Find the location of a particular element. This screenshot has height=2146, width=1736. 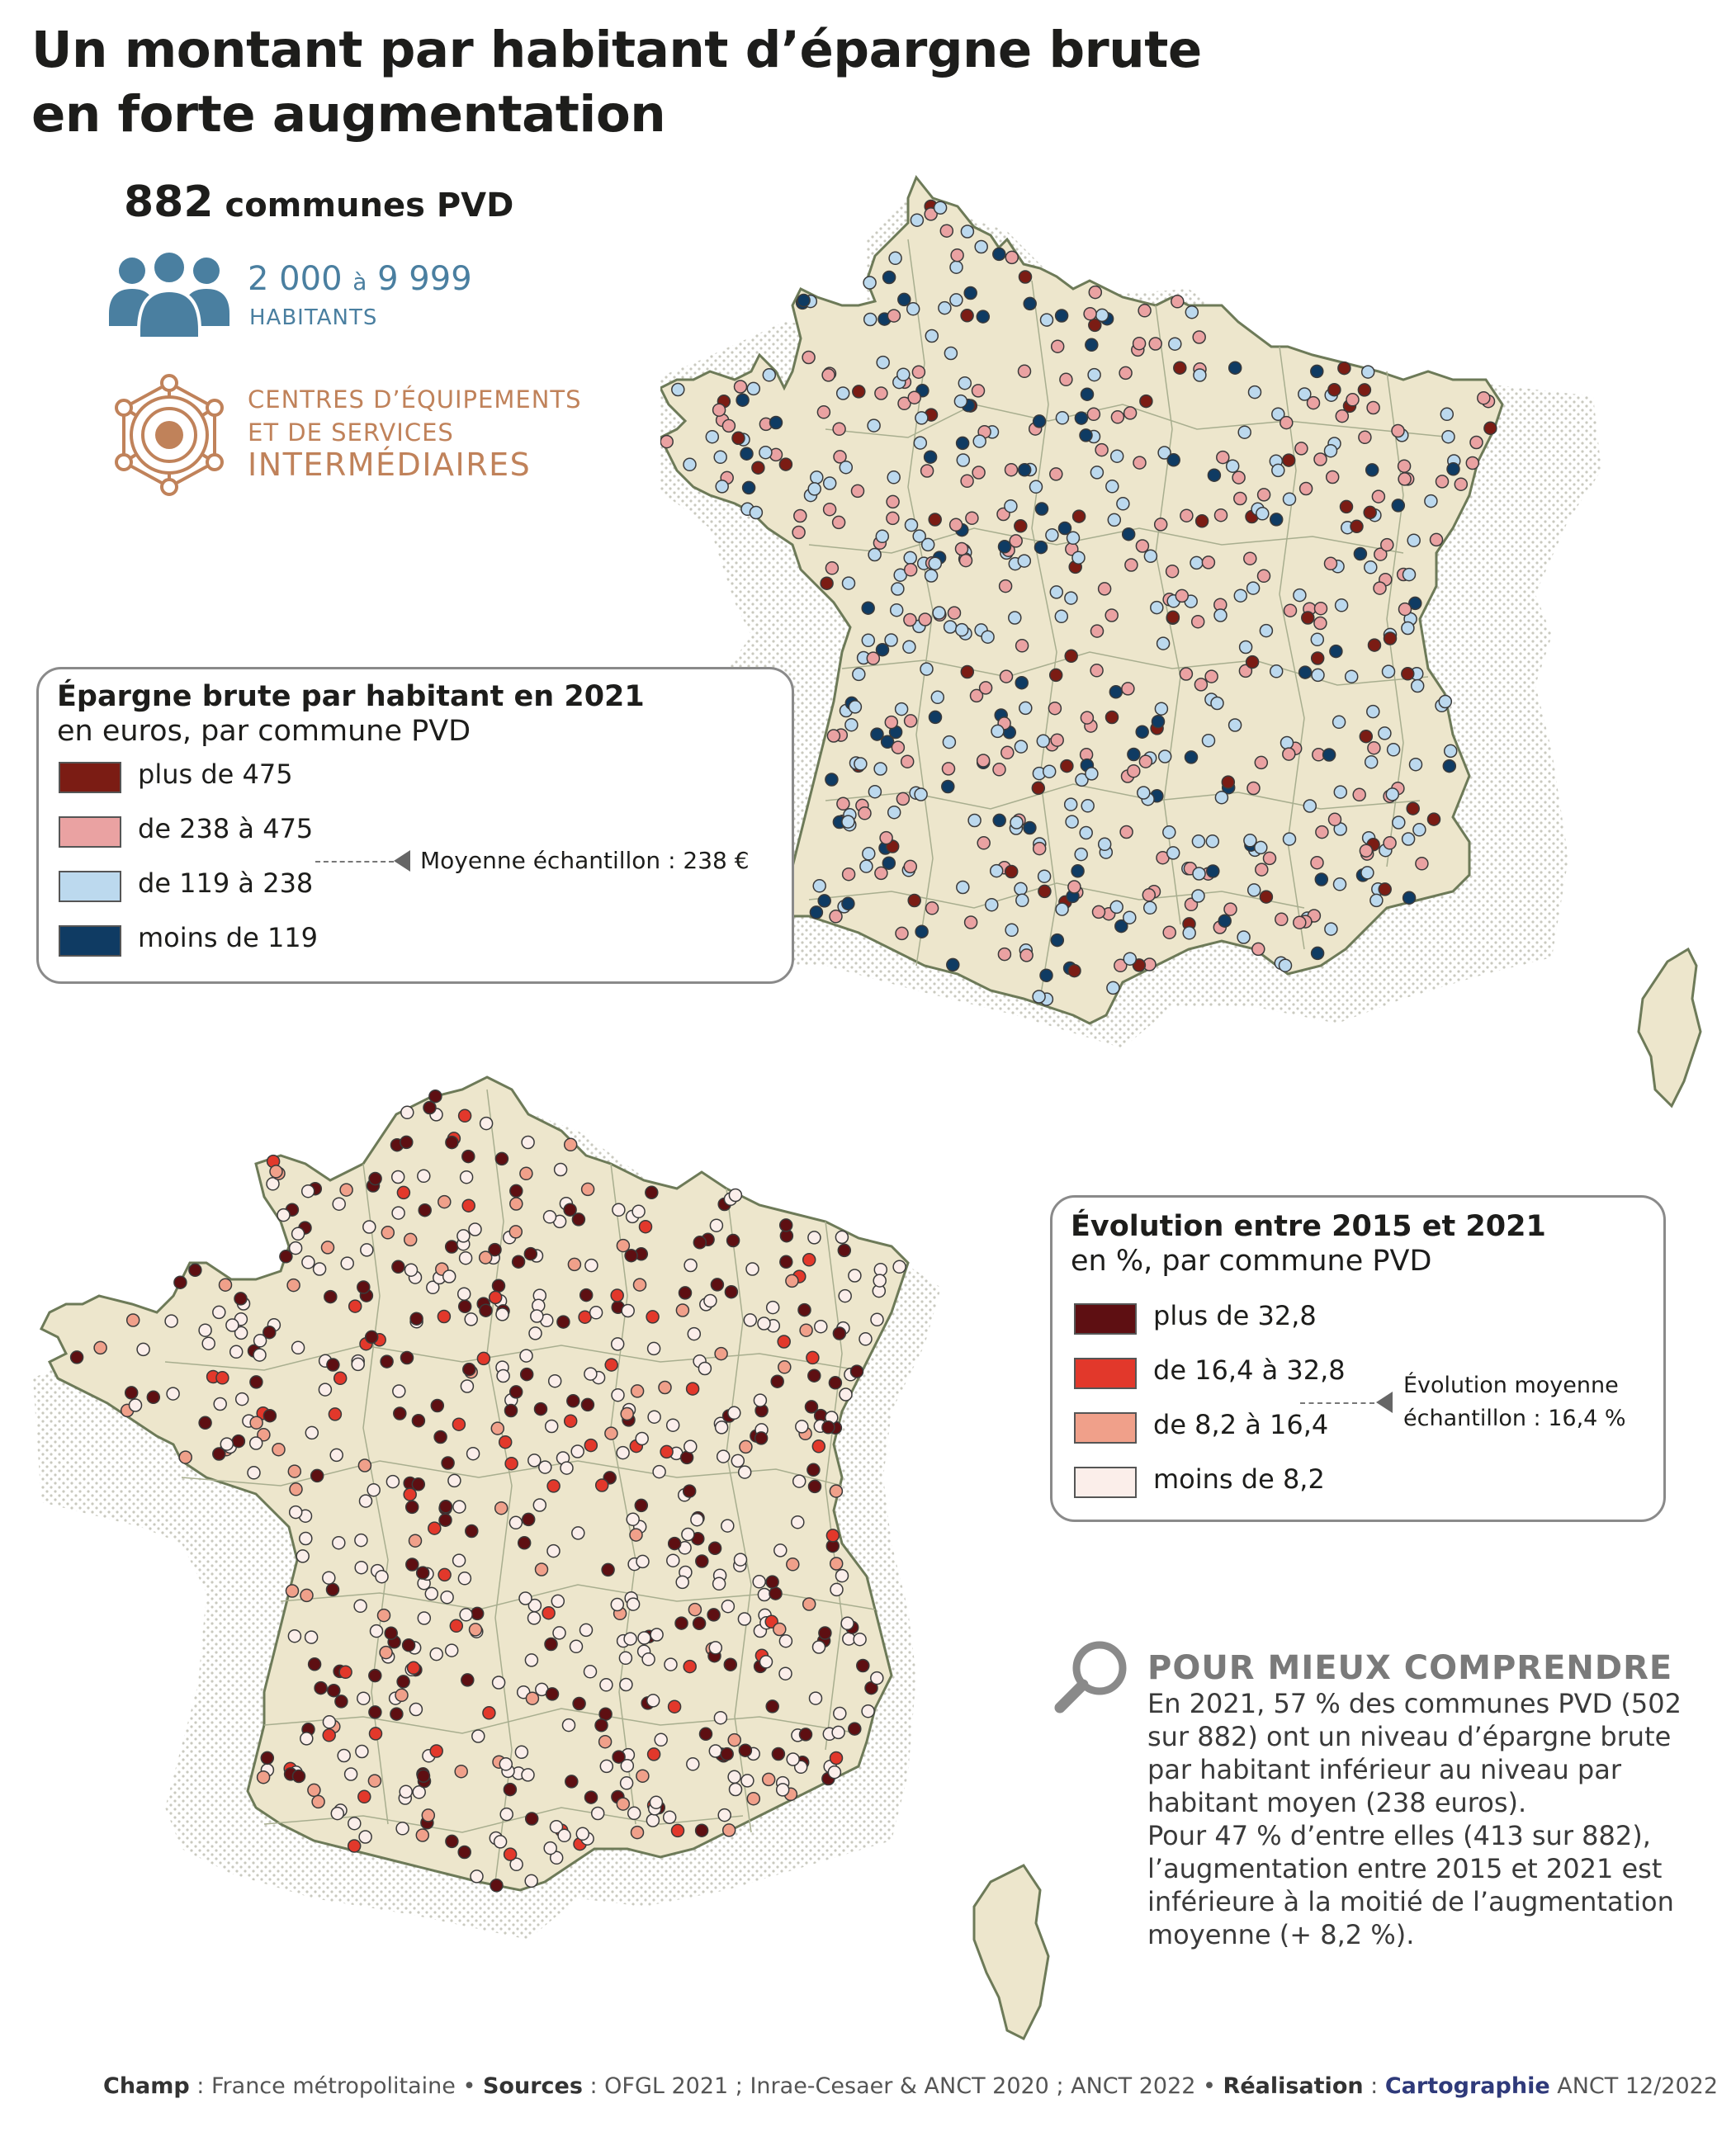

legend-epargne-average-line is located at coordinates (354, 862).